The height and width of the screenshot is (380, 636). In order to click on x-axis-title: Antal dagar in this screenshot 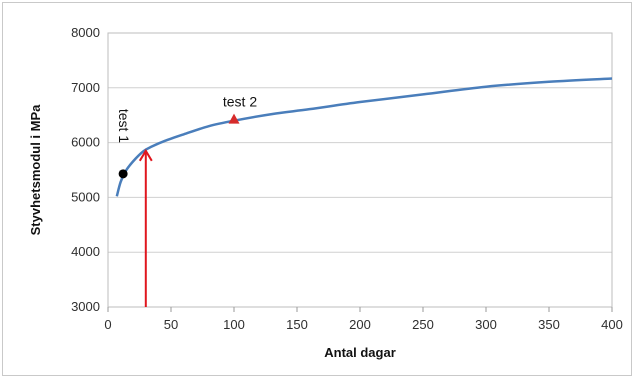, I will do `click(360, 352)`.